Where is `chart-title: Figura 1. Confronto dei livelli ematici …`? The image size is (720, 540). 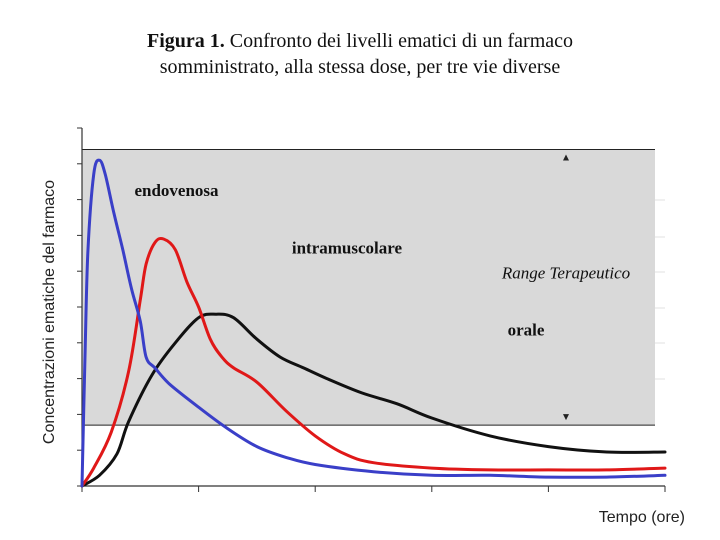 chart-title: Figura 1. Confronto dei livelli ematici … is located at coordinates (360, 54).